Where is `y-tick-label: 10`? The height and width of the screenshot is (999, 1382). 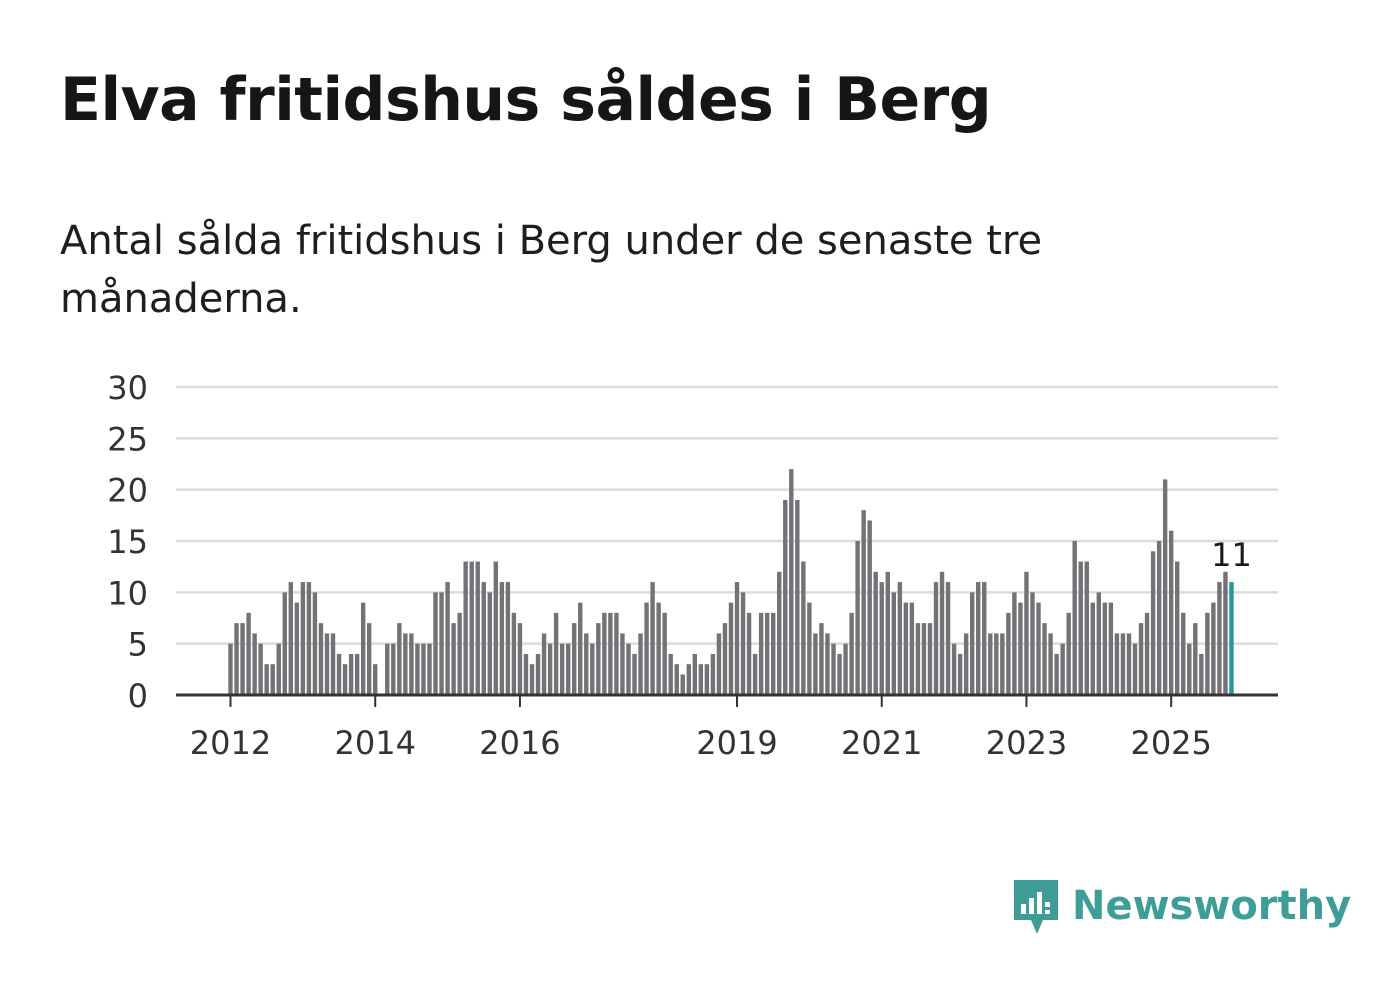 y-tick-label: 10 is located at coordinates (127, 593).